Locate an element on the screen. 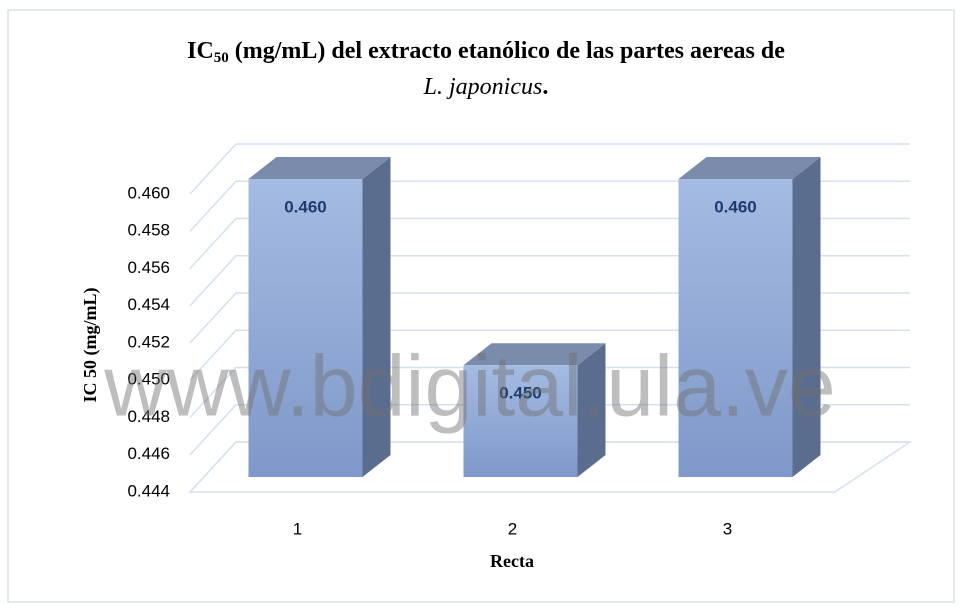  data-label: 0.450 is located at coordinates (520, 393).